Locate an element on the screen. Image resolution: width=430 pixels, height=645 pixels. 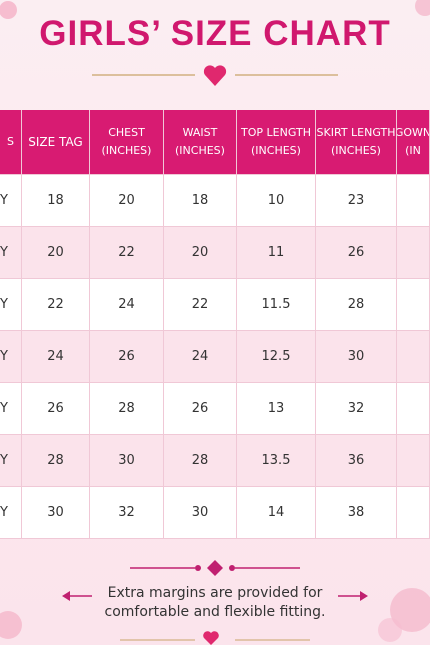
table-cell: 23 is located at coordinates (356, 201).